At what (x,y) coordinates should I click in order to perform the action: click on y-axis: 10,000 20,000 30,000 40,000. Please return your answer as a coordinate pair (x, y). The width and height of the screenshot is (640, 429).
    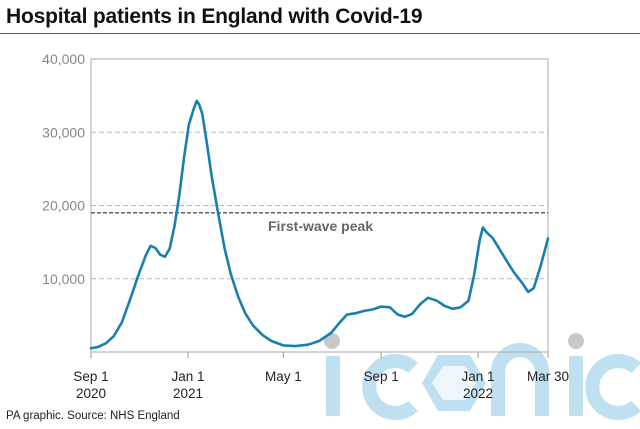
    Looking at the image, I should click on (63, 169).